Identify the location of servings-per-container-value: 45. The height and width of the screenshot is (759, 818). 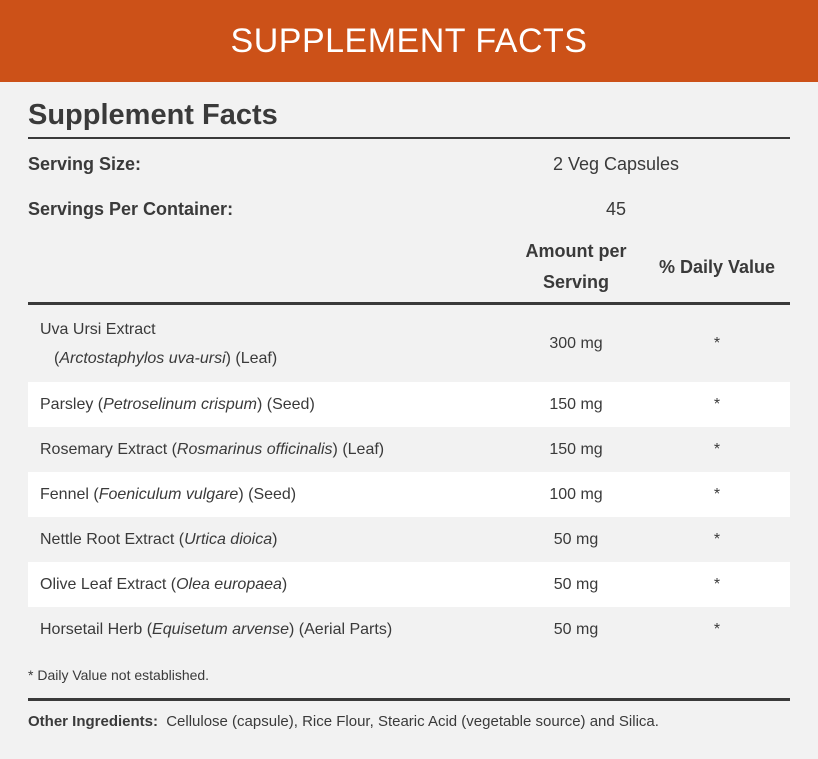
(616, 209).